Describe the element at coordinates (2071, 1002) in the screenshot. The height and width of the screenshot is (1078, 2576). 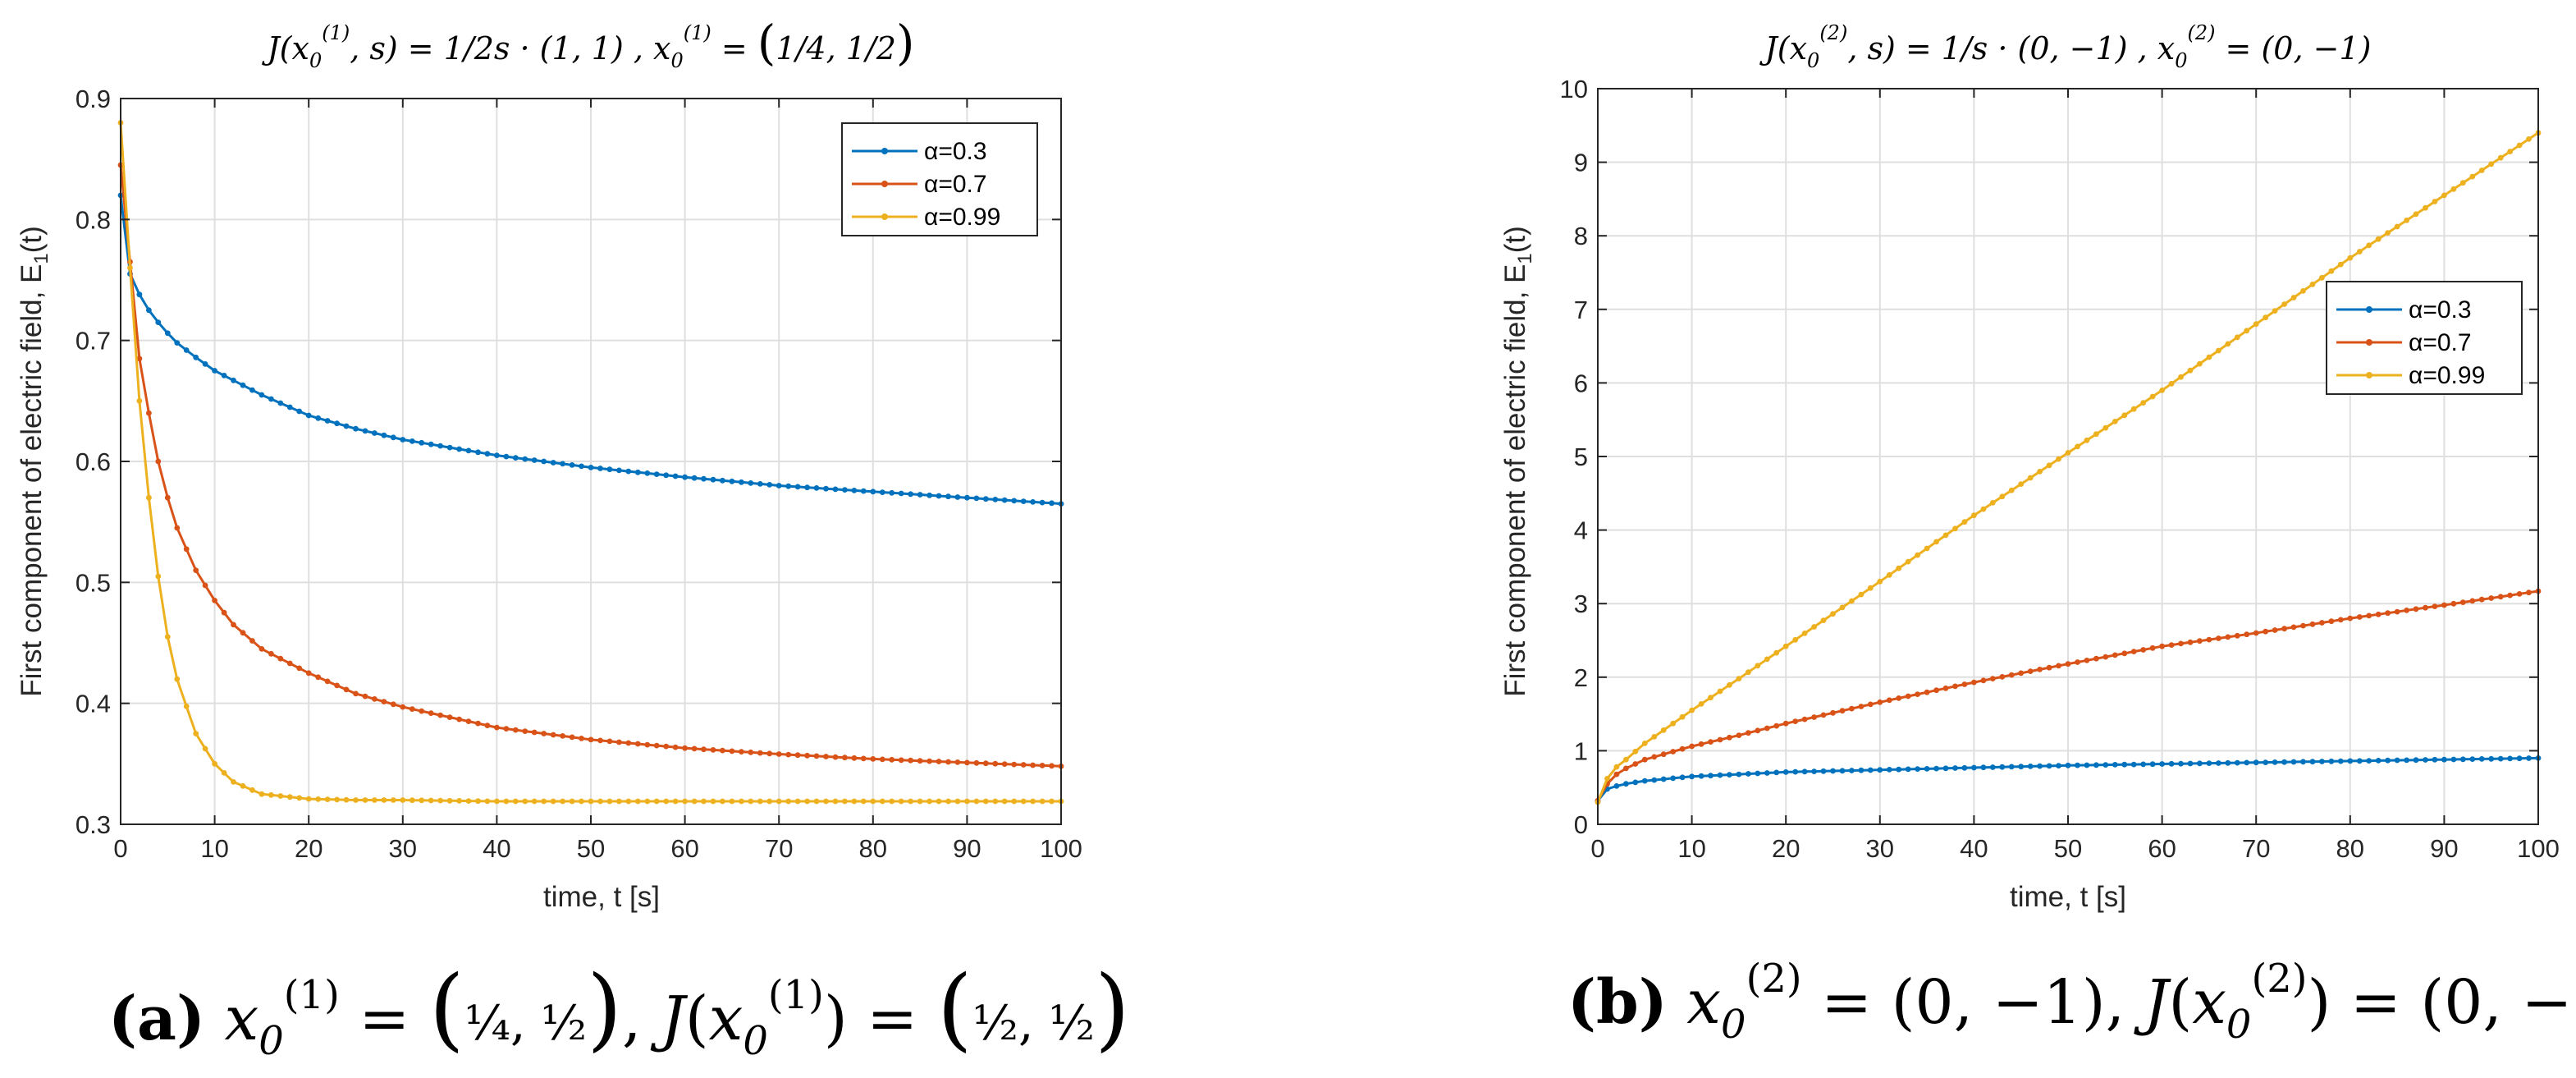
I see `caption-b: (b) x0(2) = (0, −1), J(x0(2)) = (0, −1)` at that location.